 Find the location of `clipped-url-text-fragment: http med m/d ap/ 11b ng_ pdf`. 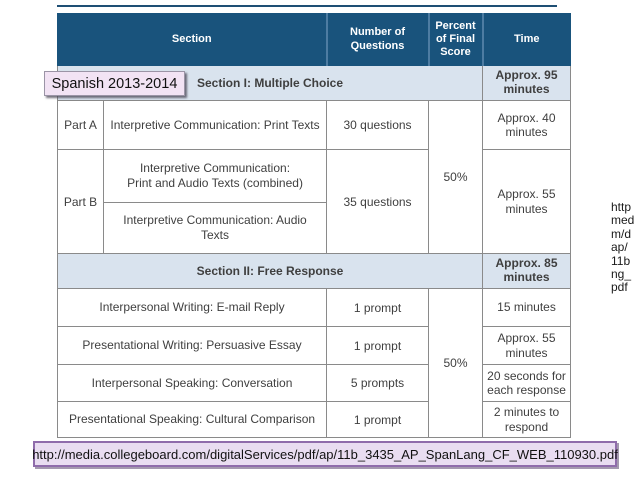

clipped-url-text-fragment: http med m/d ap/ 11b ng_ pdf is located at coordinates (623, 247).